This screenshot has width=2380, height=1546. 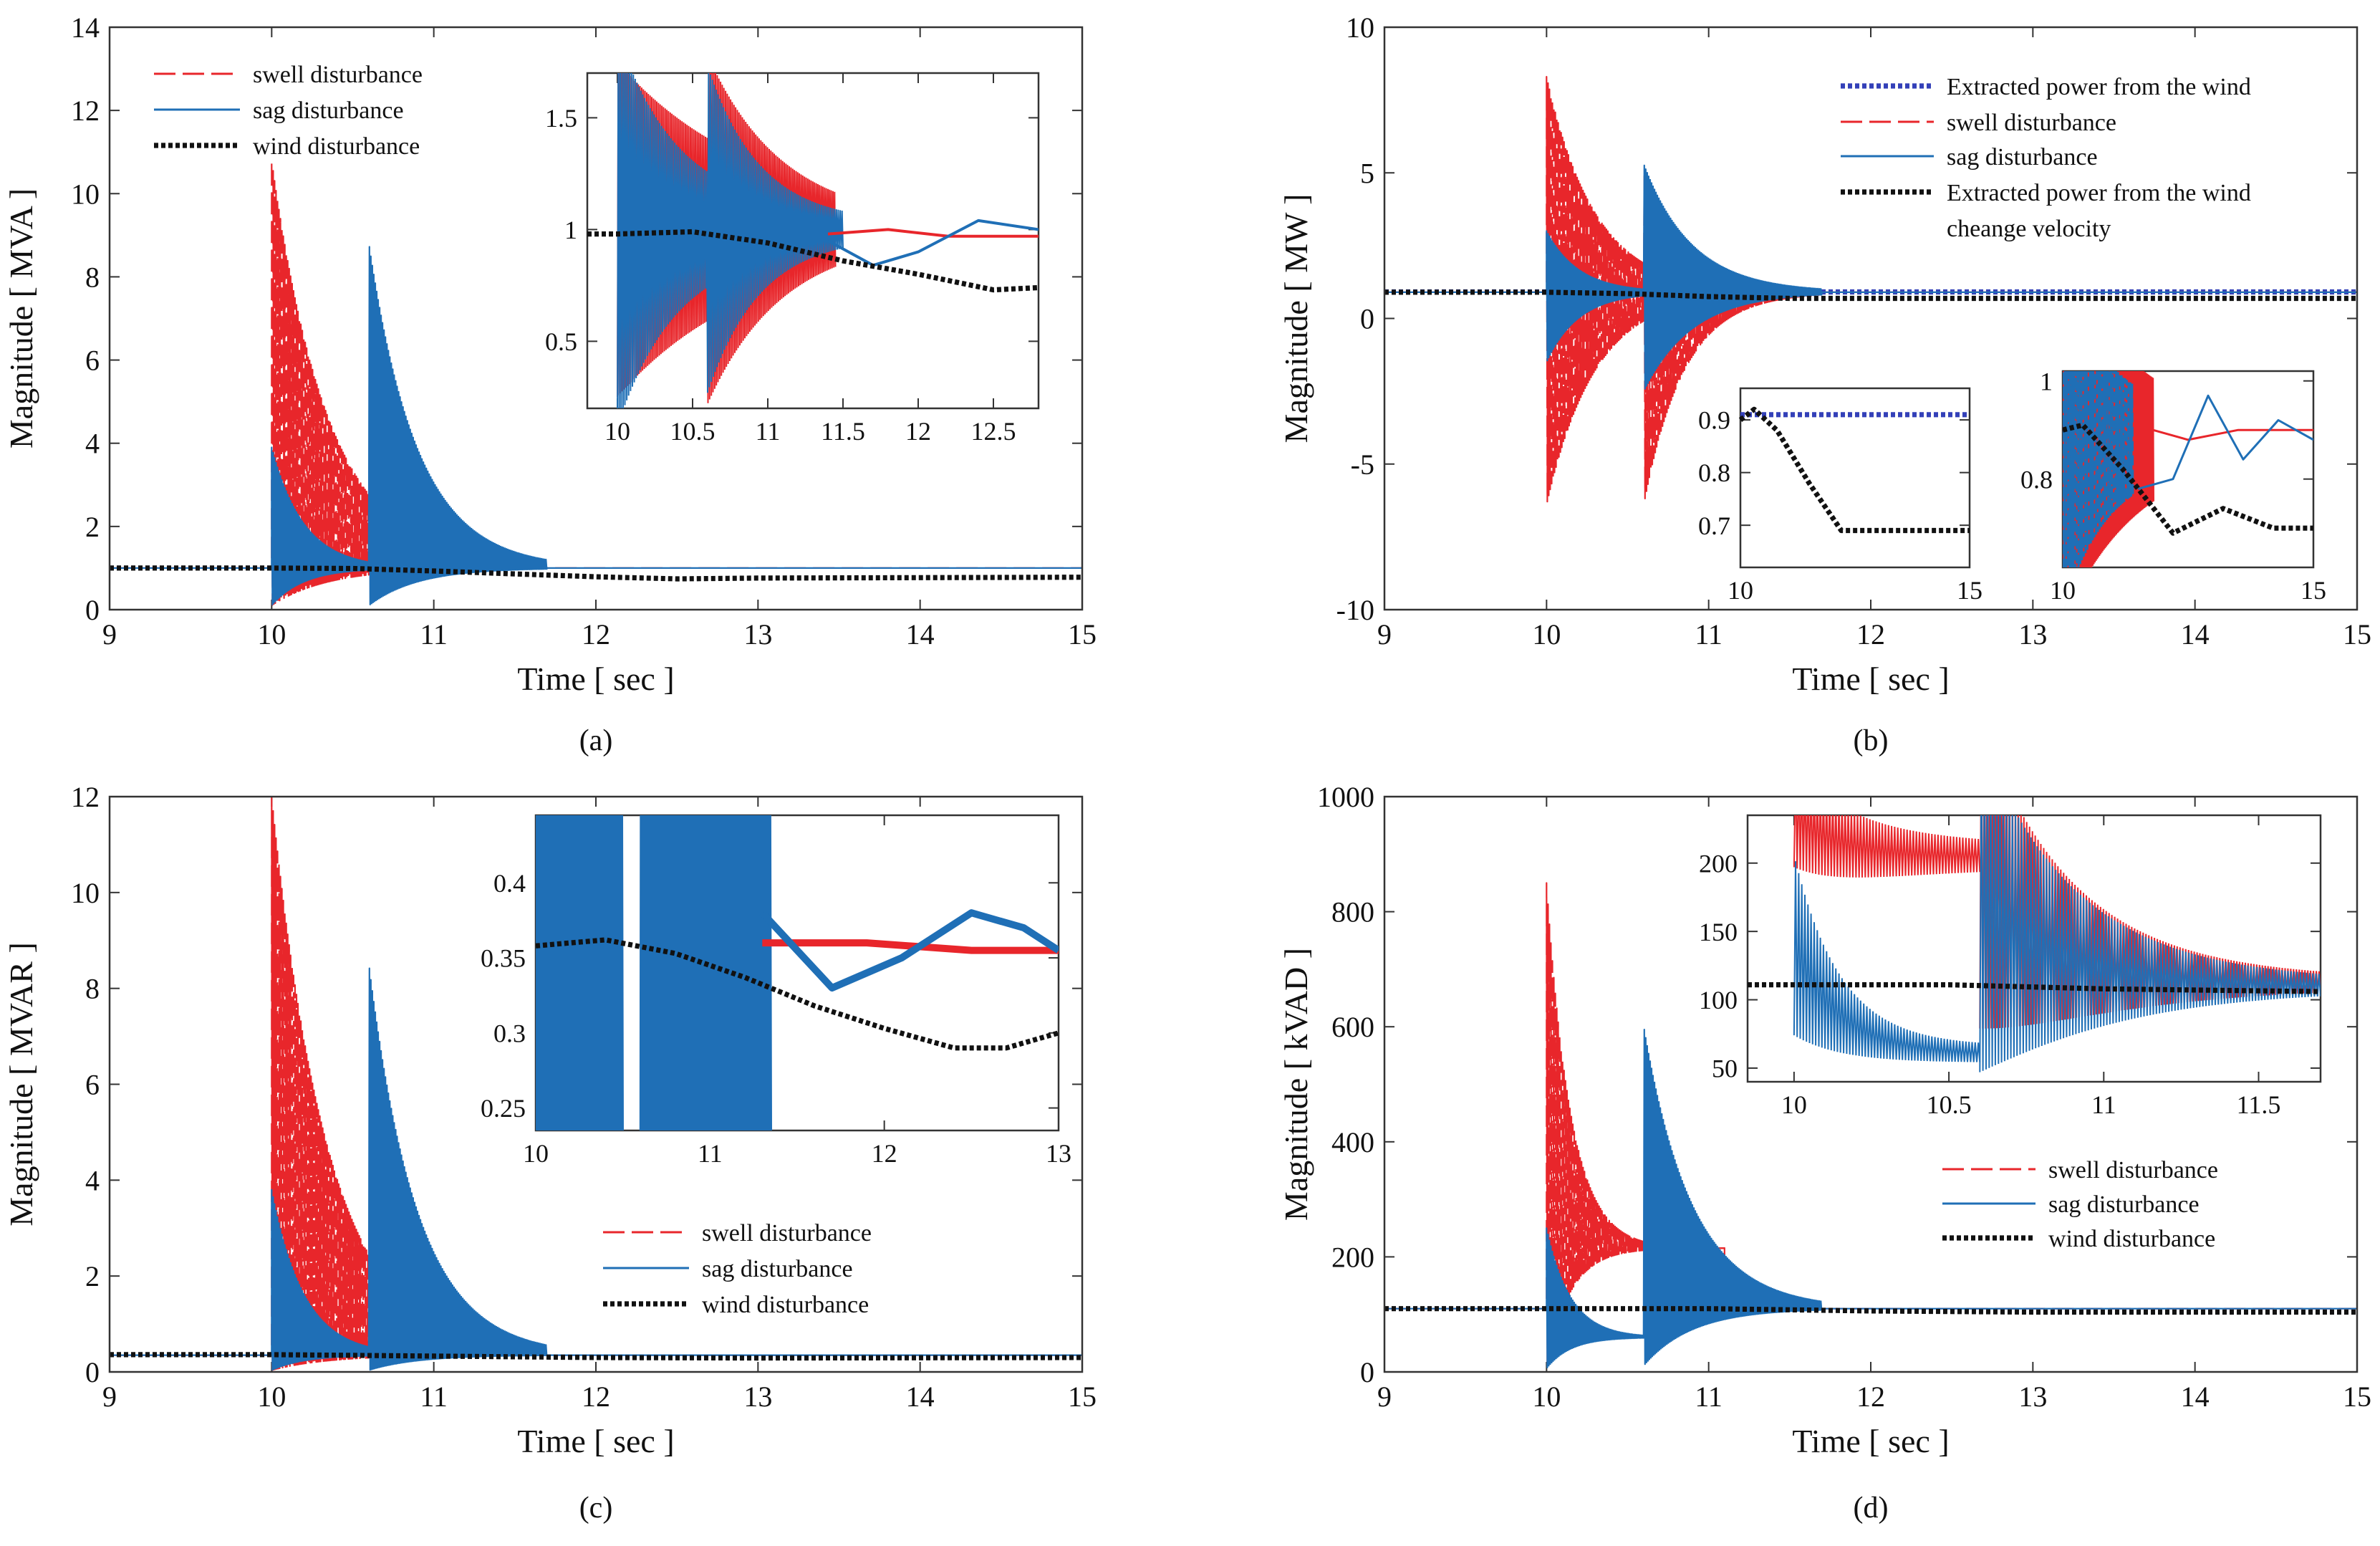 I want to click on y-tick-label: -5, so click(x=1362, y=464).